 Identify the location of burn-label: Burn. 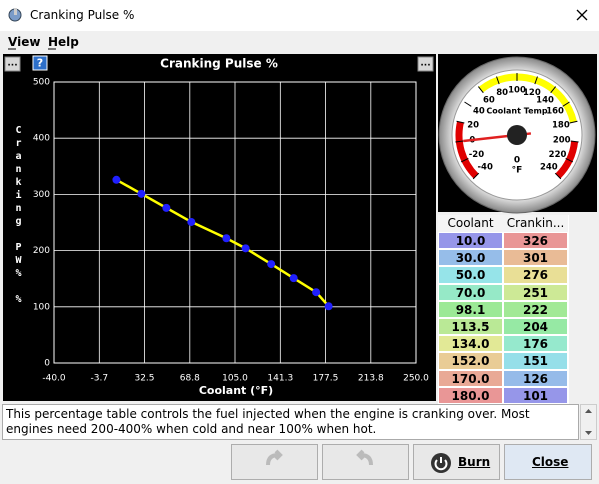
(474, 462).